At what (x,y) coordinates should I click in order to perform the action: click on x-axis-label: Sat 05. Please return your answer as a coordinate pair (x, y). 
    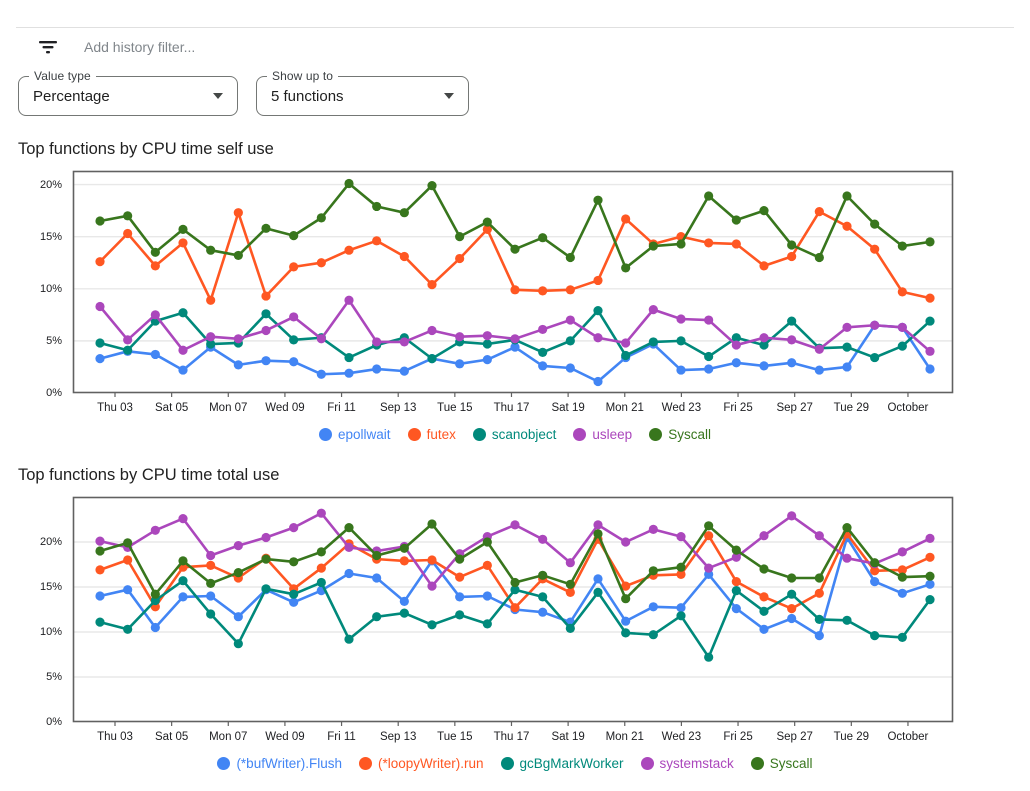
    Looking at the image, I should click on (171, 737).